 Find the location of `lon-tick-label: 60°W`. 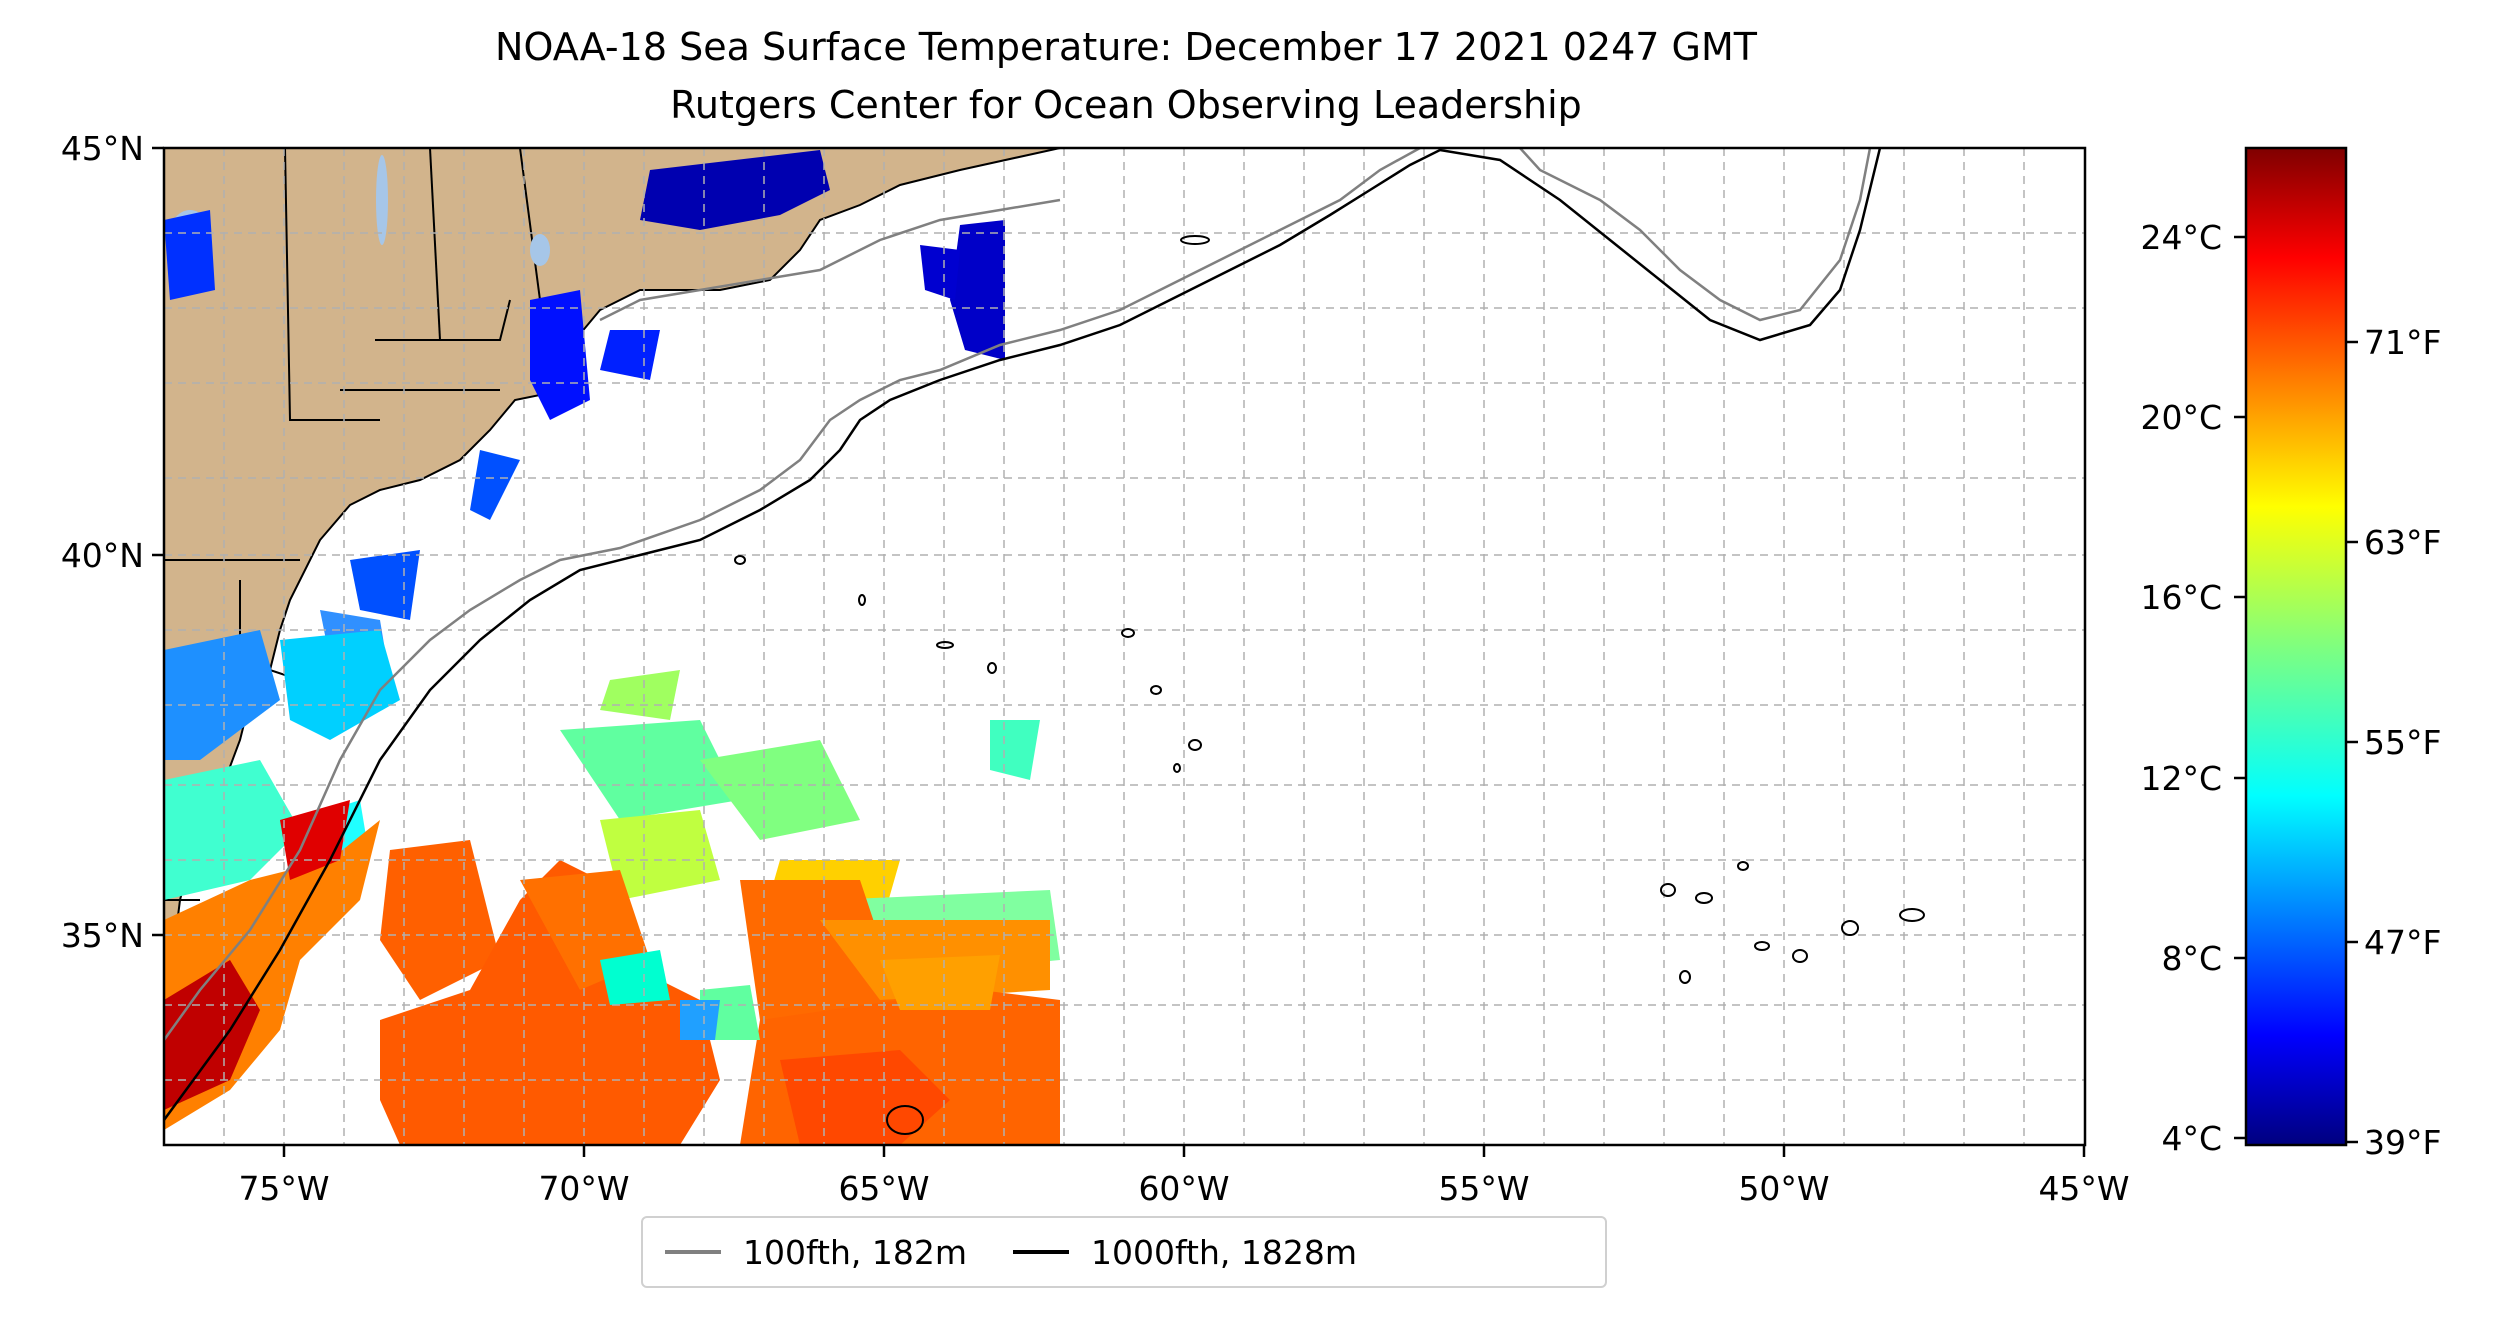

lon-tick-label: 60°W is located at coordinates (1183, 1188).